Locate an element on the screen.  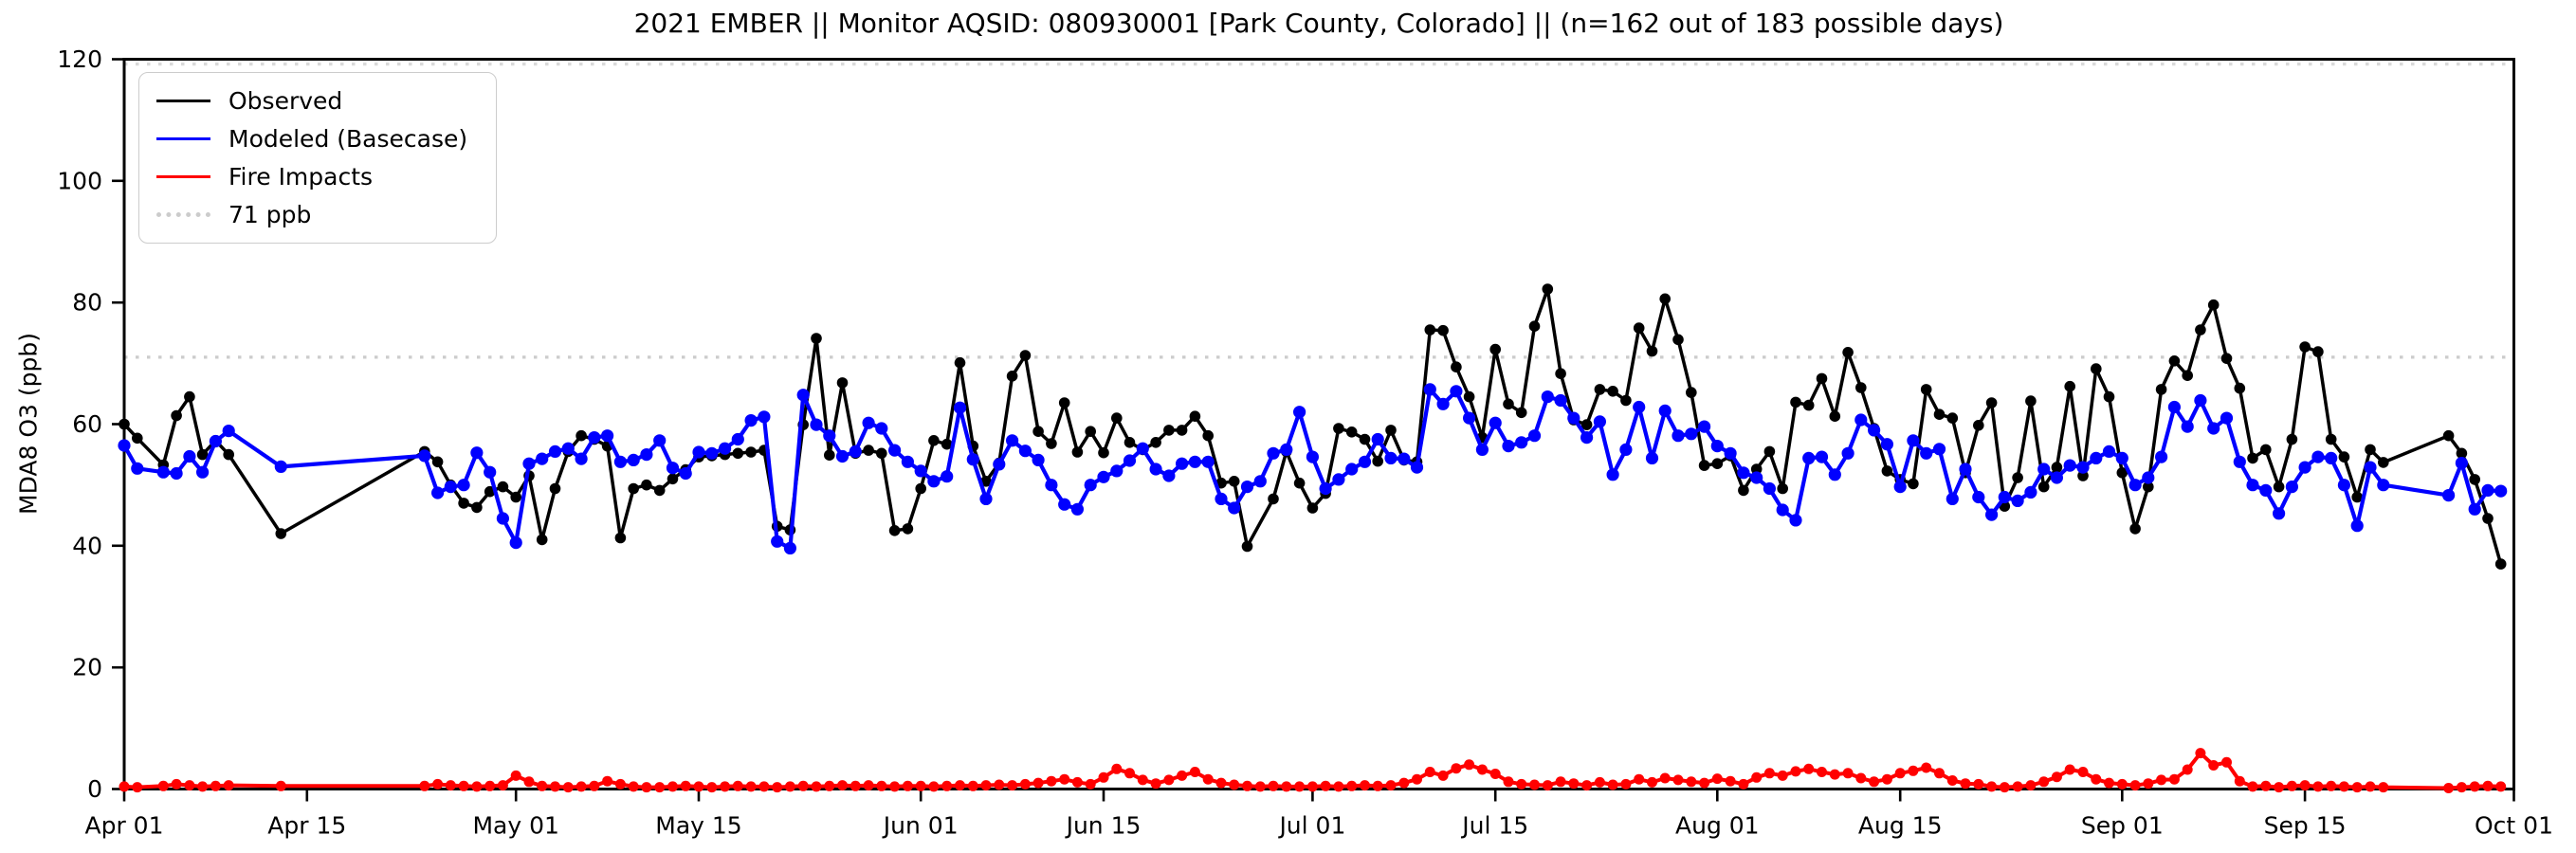
svg-text: Aug 01 is located at coordinates (1717, 826).